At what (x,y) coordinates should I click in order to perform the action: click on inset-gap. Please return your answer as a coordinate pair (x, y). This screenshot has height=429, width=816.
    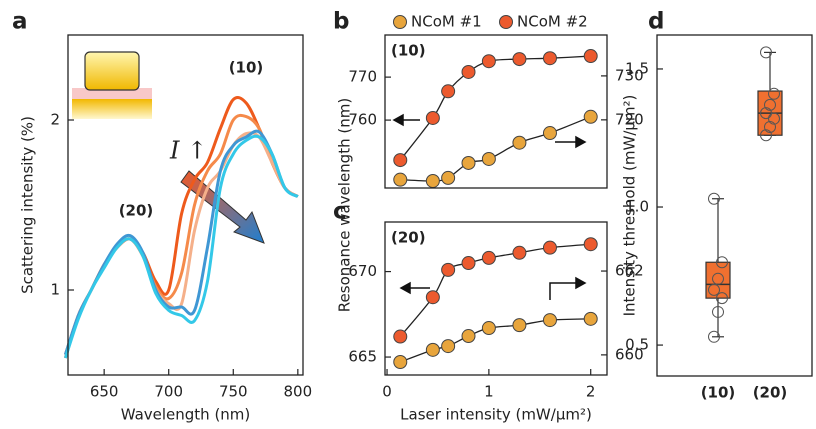
    Looking at the image, I should click on (112, 93).